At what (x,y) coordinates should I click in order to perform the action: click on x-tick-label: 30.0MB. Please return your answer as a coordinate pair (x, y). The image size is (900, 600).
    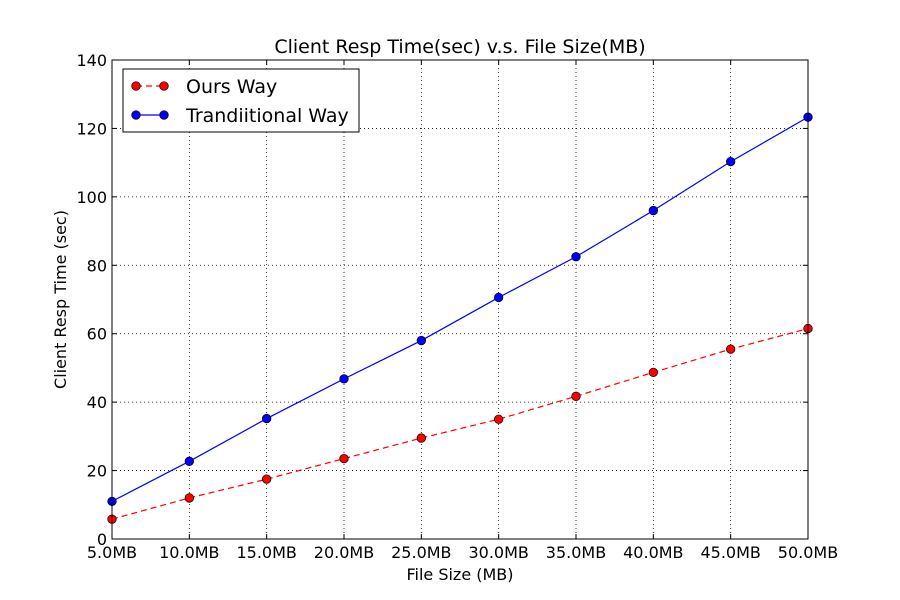
    Looking at the image, I should click on (498, 552).